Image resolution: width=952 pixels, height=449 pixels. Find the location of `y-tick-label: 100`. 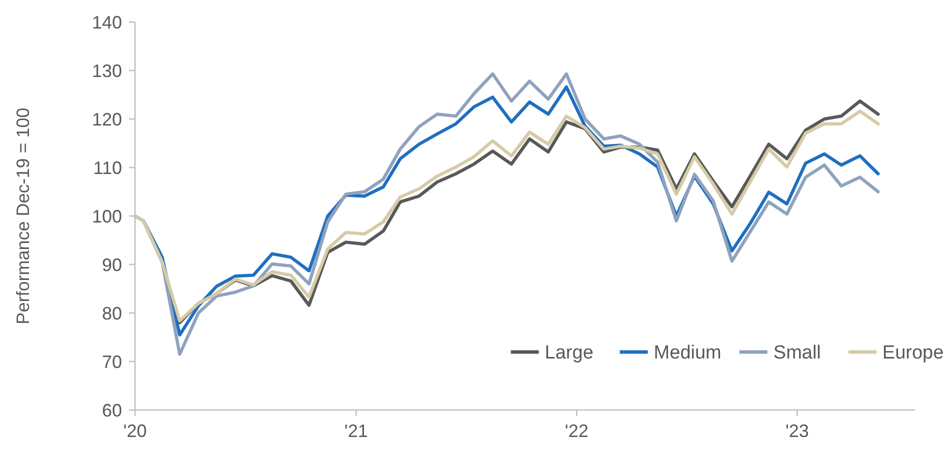

y-tick-label: 100 is located at coordinates (107, 216).